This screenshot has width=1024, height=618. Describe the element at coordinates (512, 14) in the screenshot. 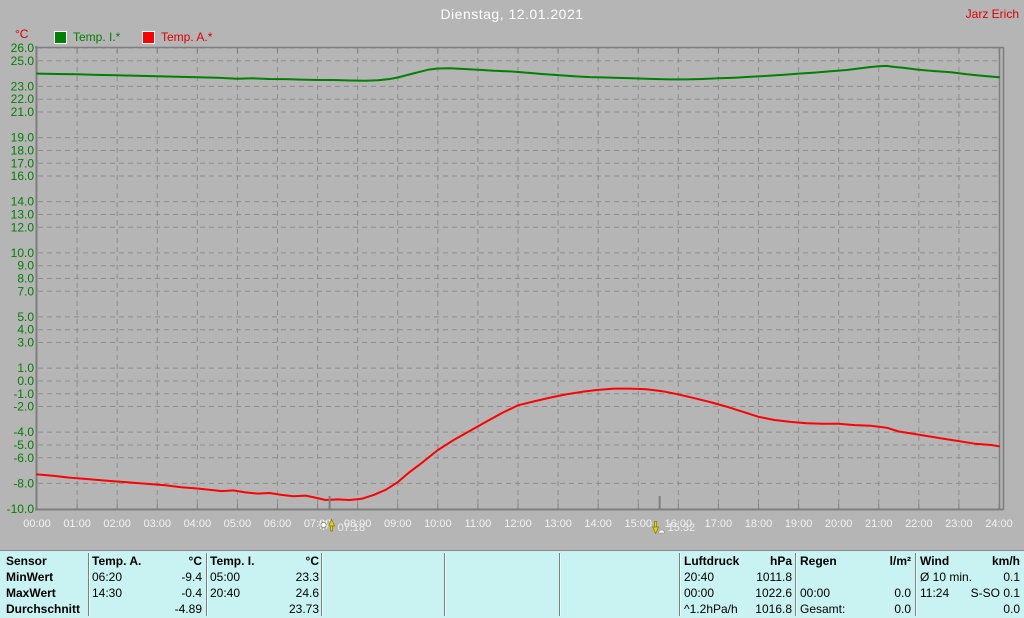

I see `page-title: Dienstag, 12.01.2021` at that location.